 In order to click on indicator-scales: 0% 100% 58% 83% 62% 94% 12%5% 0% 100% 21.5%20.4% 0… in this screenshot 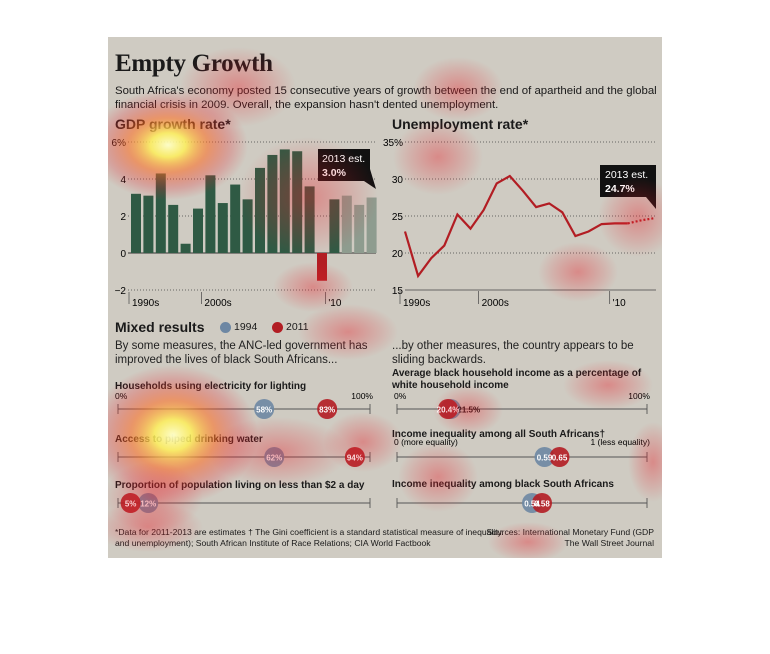, I will do `click(382, 452)`.